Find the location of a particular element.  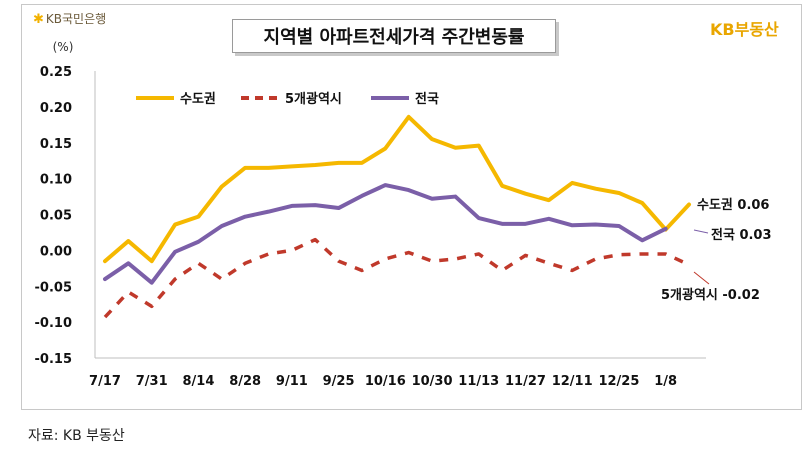

x-tick-label: 12/25 is located at coordinates (618, 381).